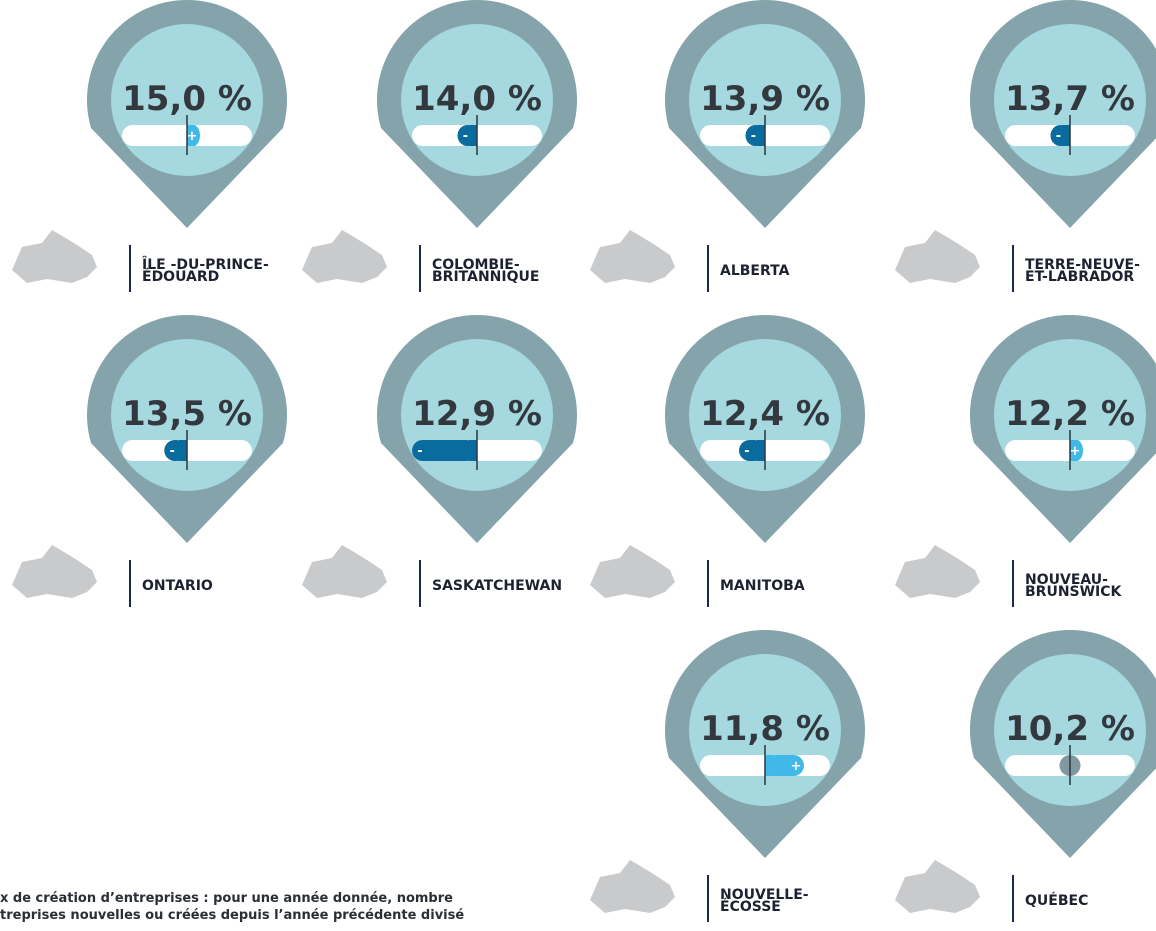  Describe the element at coordinates (765, 729) in the screenshot. I see `rate: 11,8 %` at that location.